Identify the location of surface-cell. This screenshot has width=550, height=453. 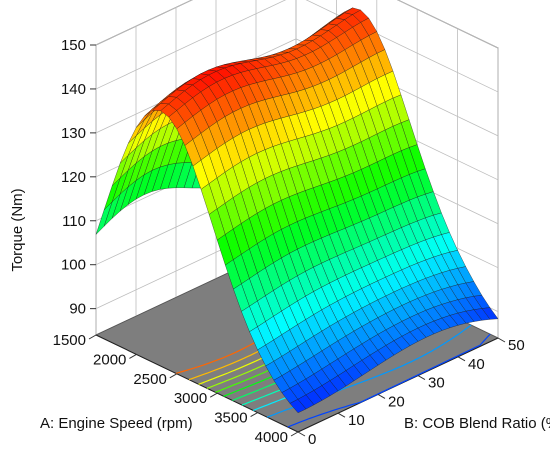
(298, 406).